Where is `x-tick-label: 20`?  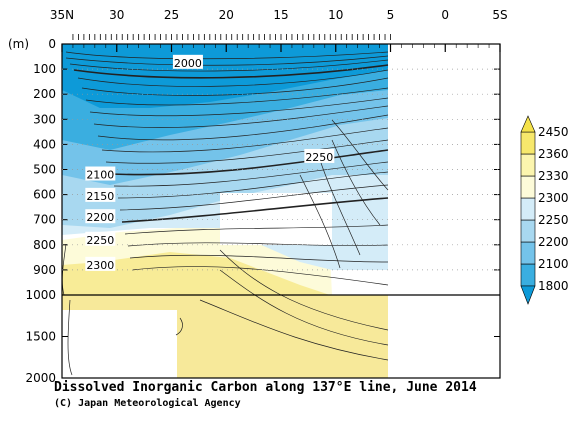 x-tick-label: 20 is located at coordinates (226, 15).